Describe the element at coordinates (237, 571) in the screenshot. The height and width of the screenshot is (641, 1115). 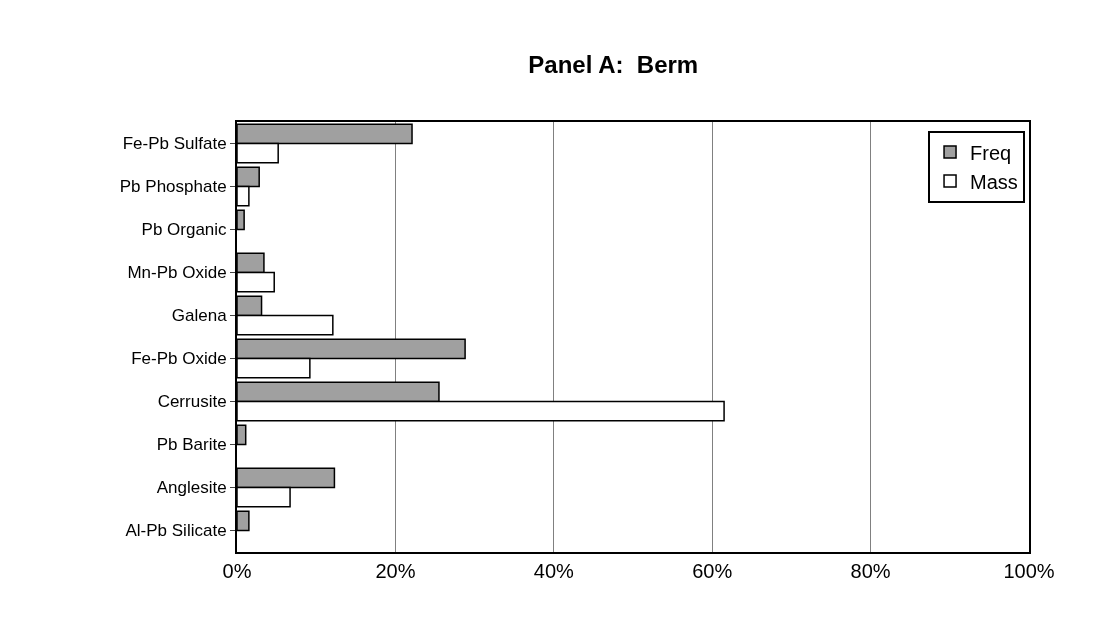
I see `x-tick-label: 0%` at that location.